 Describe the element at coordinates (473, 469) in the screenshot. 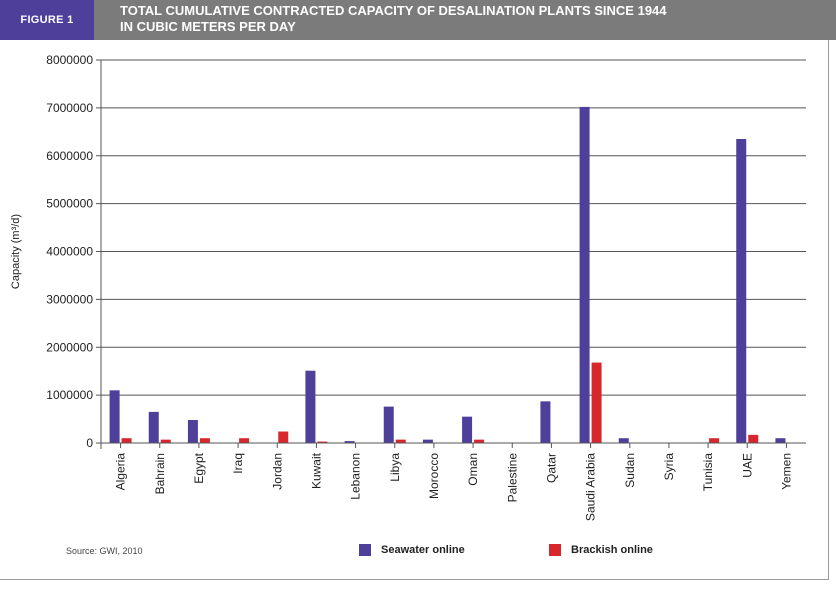

I see `x-tick-label-oman: Oman` at that location.